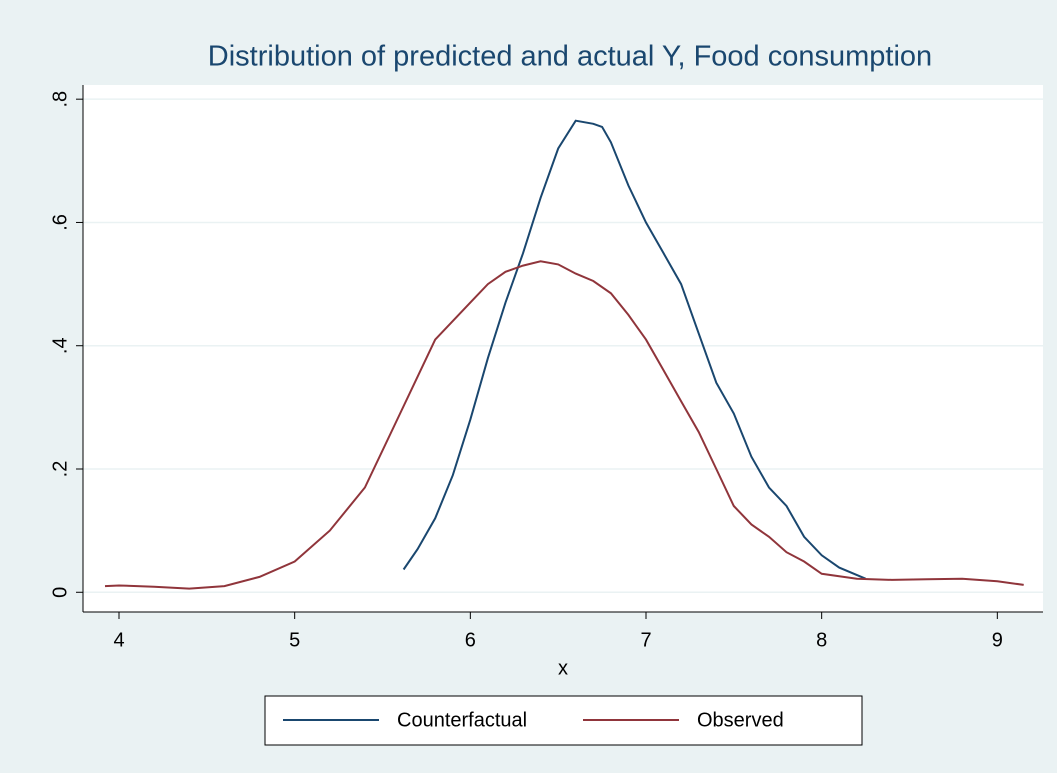 This screenshot has height=773, width=1057. Describe the element at coordinates (60, 222) in the screenshot. I see `y-tick-label: .6` at that location.